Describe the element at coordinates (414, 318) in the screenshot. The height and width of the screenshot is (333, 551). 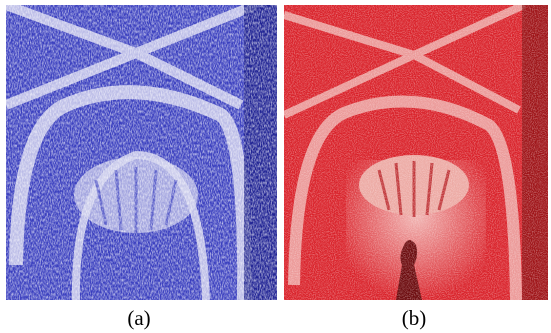
I see `caption-b: (b)` at that location.